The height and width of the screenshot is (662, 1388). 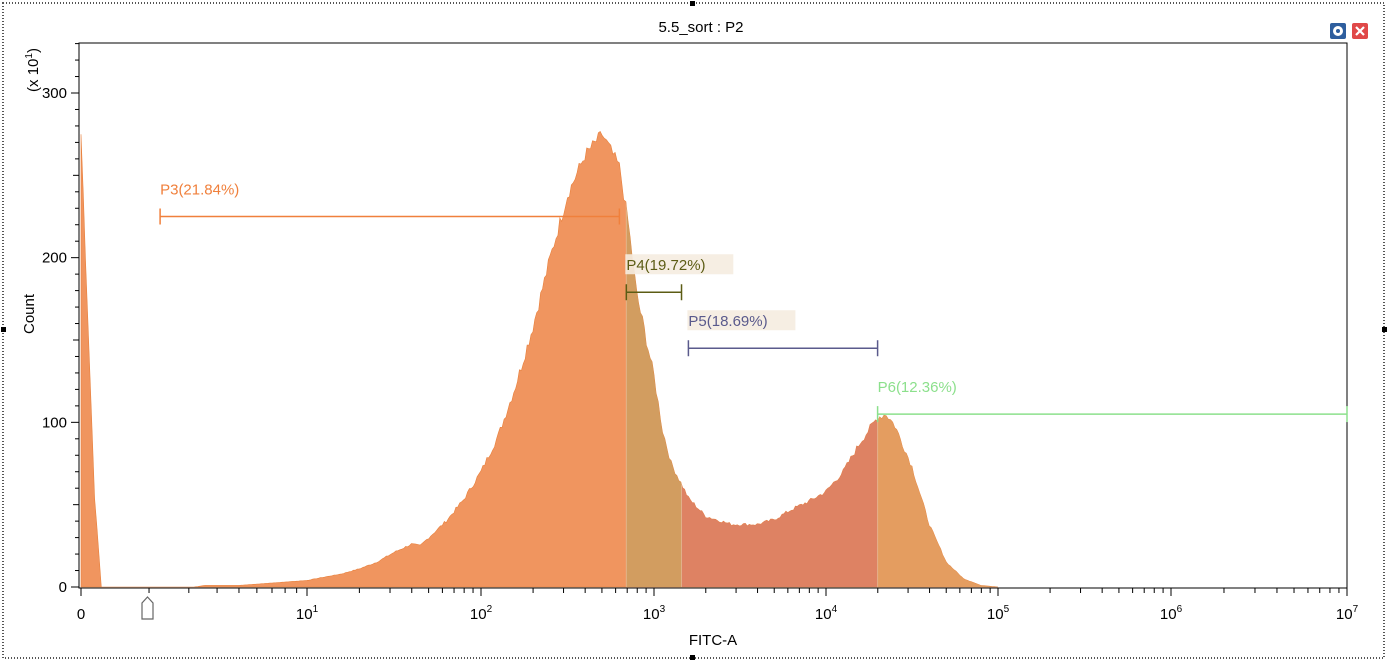 I want to click on x-tick-label: 10⁶, so click(x=1171, y=613).